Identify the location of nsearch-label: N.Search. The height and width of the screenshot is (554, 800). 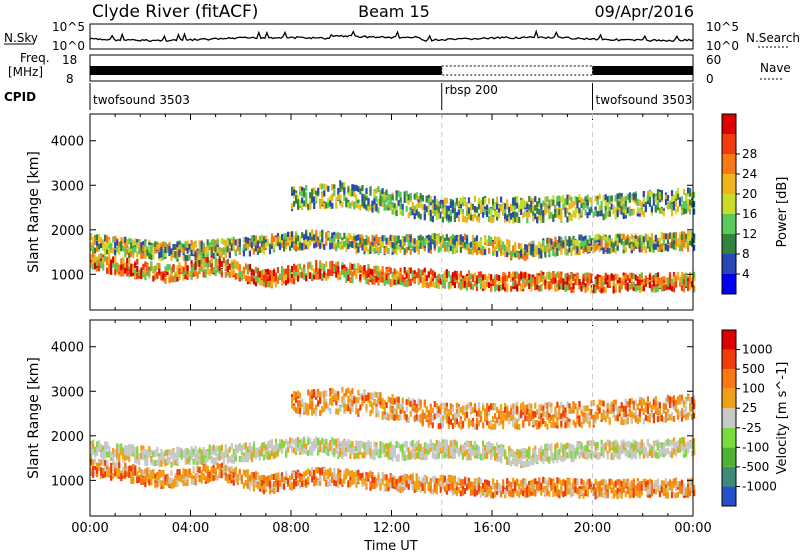
(773, 38).